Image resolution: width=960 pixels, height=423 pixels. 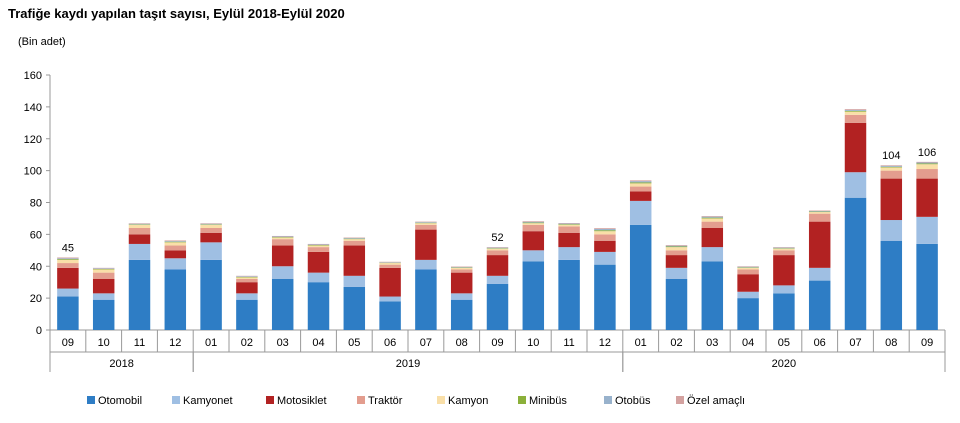 I want to click on x-tick-label: 12, so click(x=605, y=343).